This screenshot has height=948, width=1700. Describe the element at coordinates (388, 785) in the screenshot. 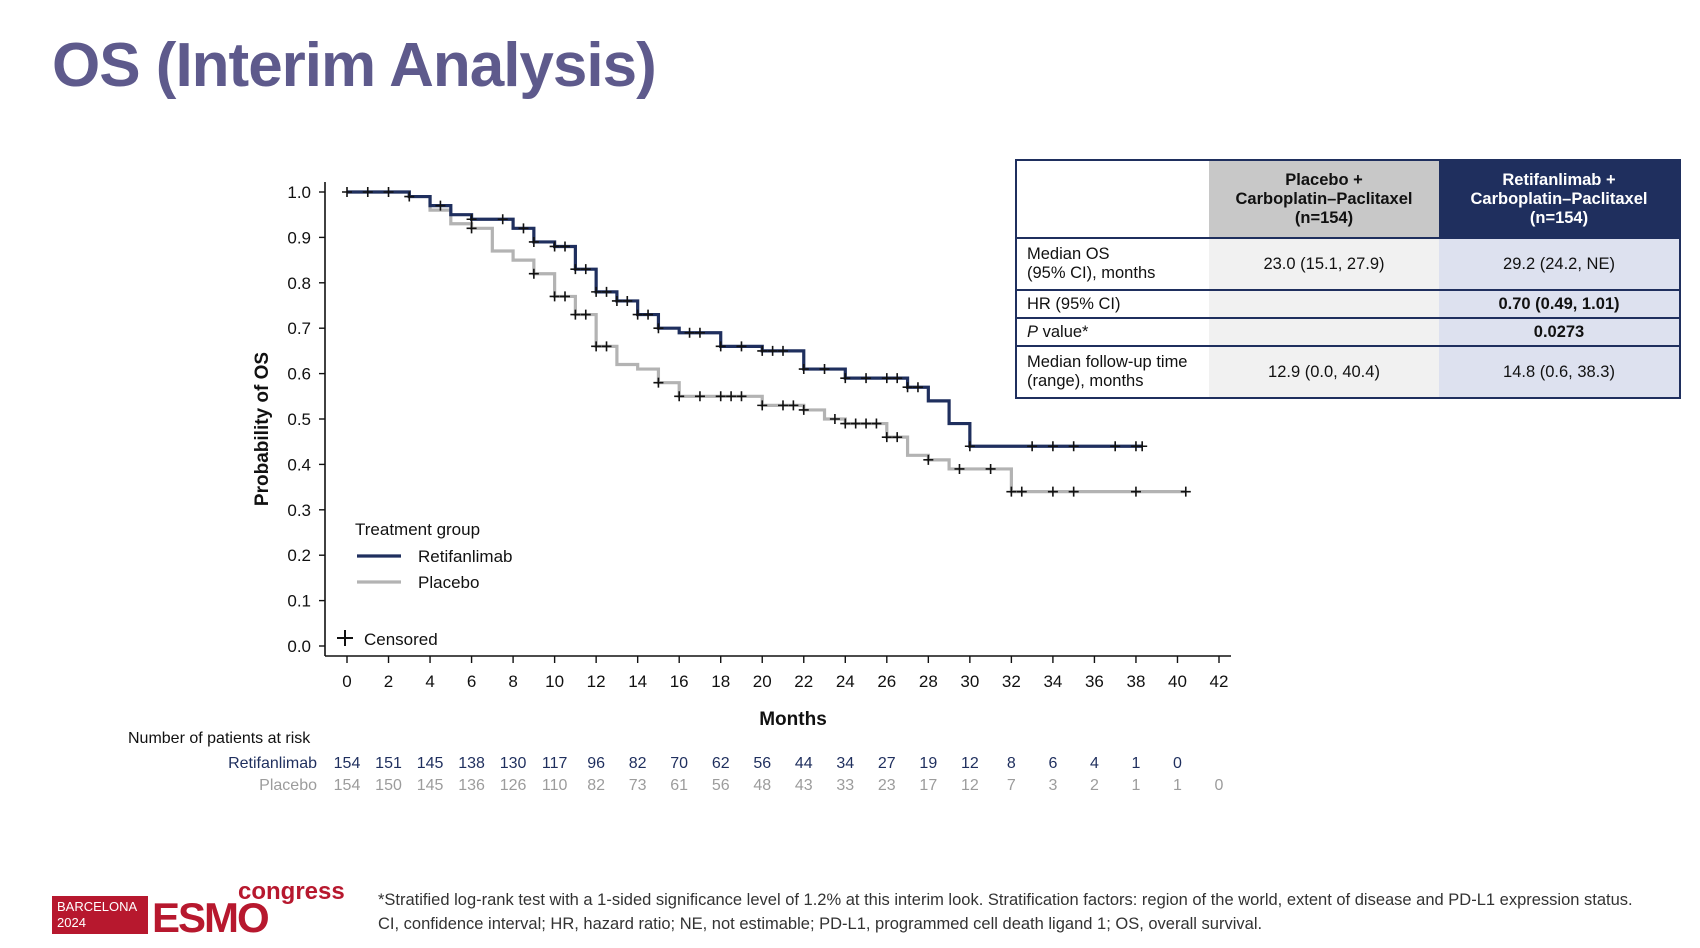

I see `risk-value-placebo: 150` at that location.